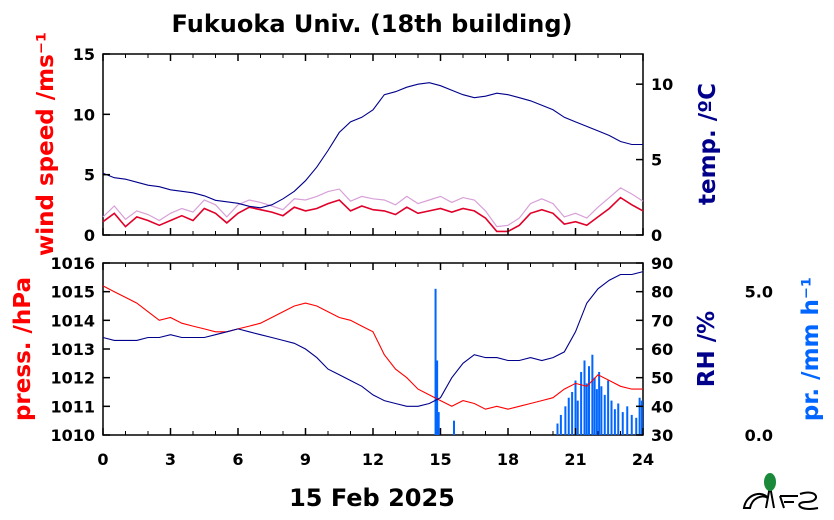 This screenshot has width=834, height=520. I want to click on right-tick-label: 90, so click(662, 263).